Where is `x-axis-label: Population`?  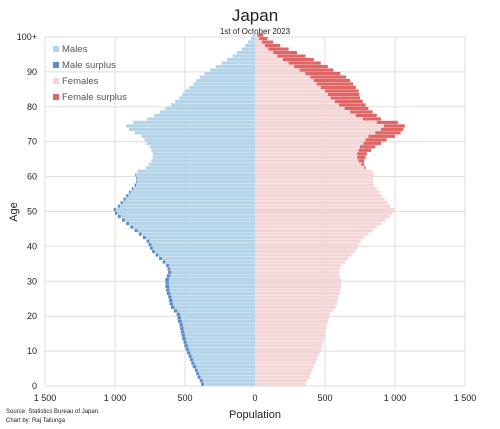
x-axis-label: Population is located at coordinates (255, 415).